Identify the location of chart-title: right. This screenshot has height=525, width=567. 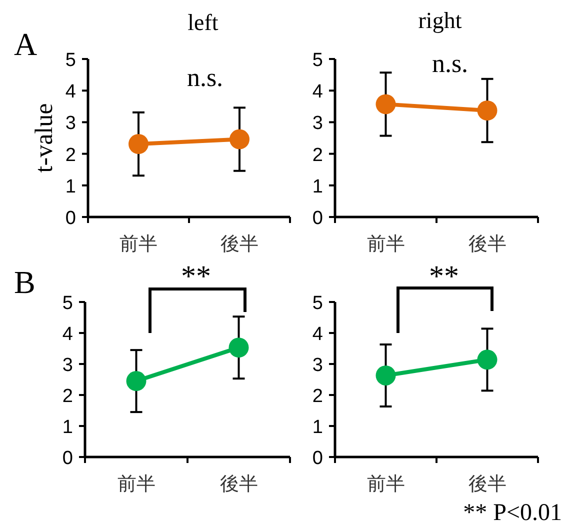
(440, 20).